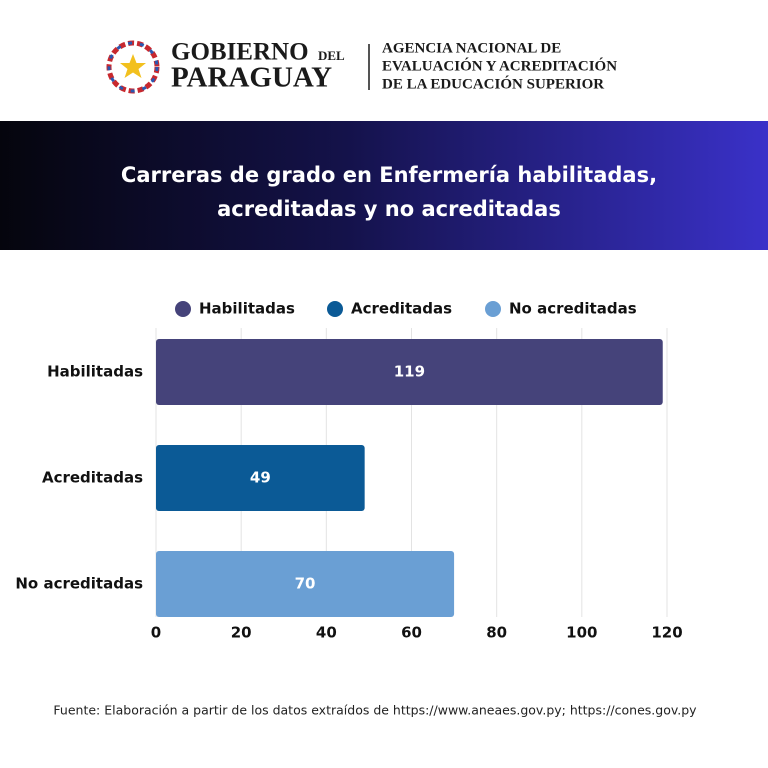  What do you see at coordinates (401, 309) in the screenshot?
I see `legend-label: Acreditadas` at bounding box center [401, 309].